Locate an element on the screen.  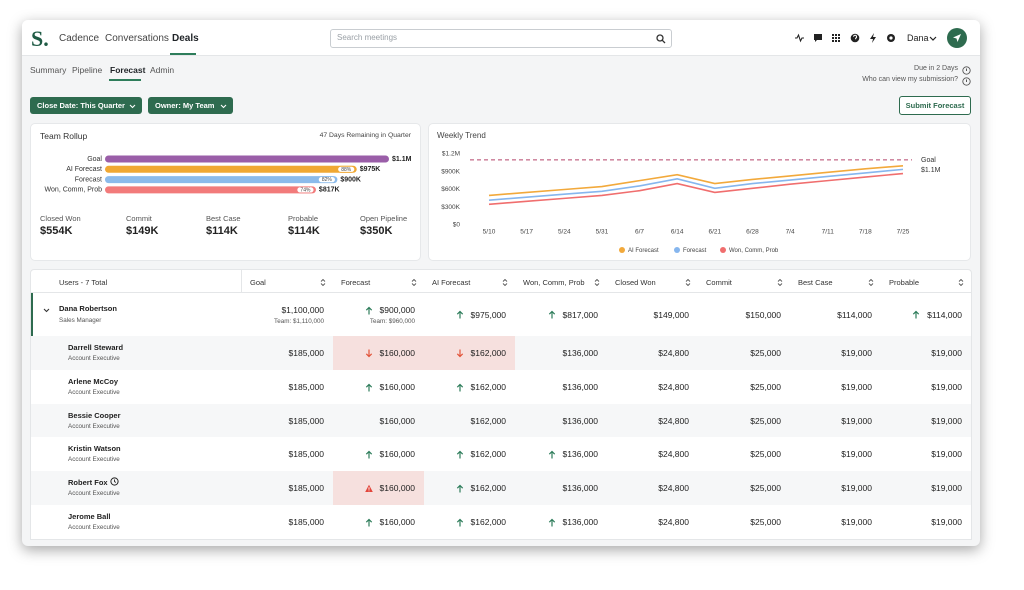
column-header: Forecast is located at coordinates (356, 282).